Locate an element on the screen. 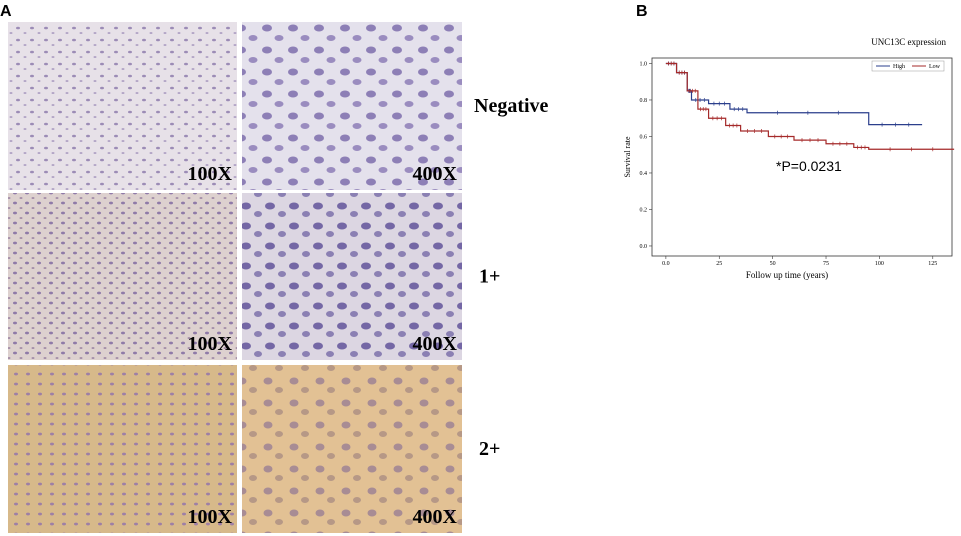 This screenshot has width=961, height=536. y-tick-label: 0.4 is located at coordinates (644, 174).